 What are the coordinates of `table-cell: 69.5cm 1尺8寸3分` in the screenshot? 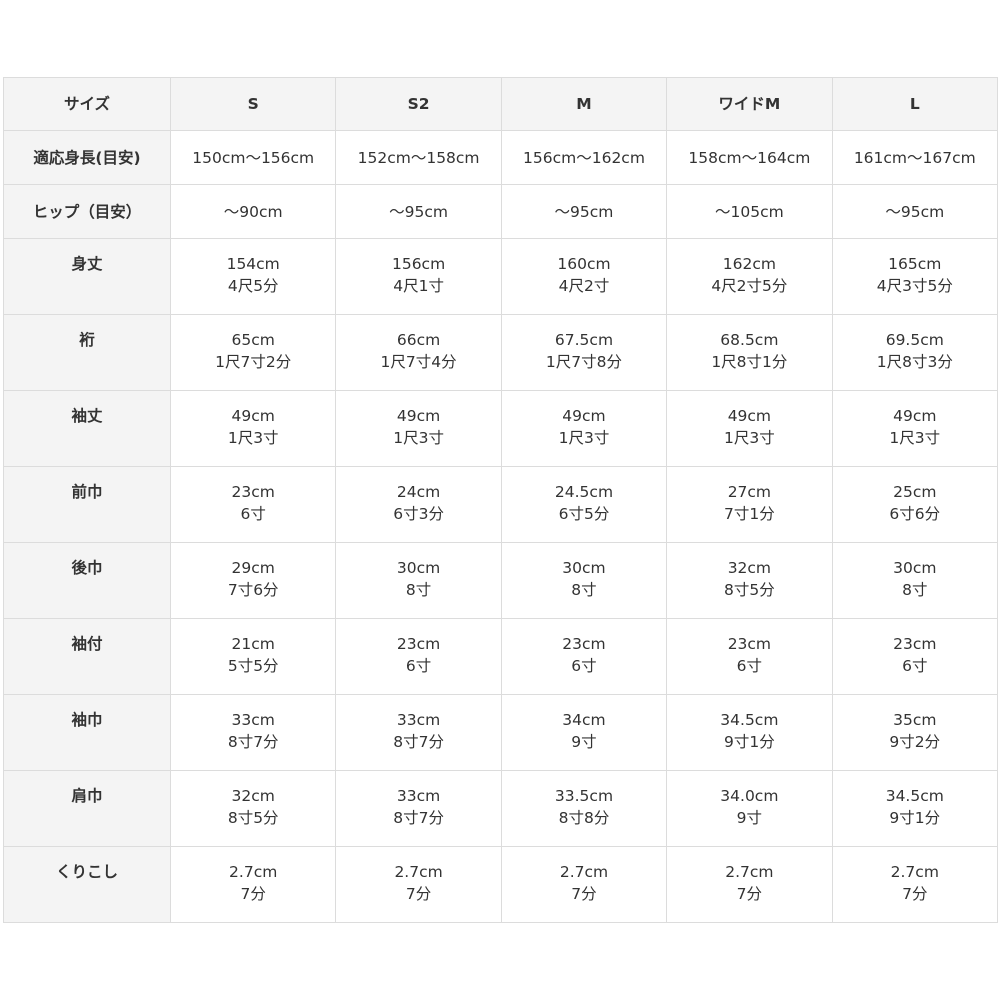 It's located at (915, 352).